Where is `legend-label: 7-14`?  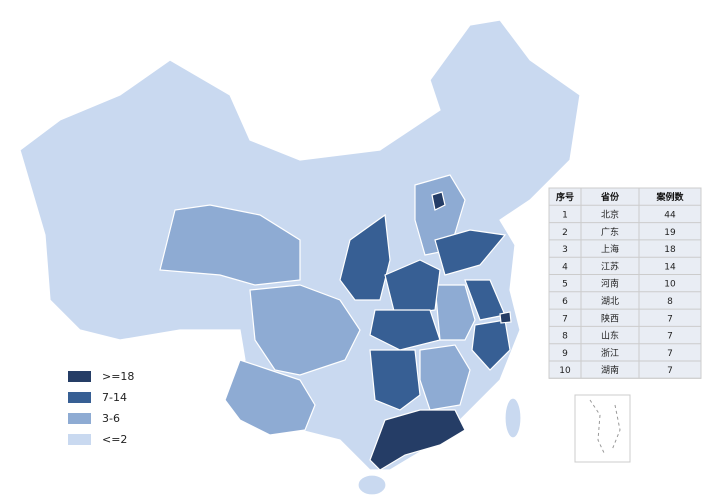
legend-label: 7-14 is located at coordinates (114, 397).